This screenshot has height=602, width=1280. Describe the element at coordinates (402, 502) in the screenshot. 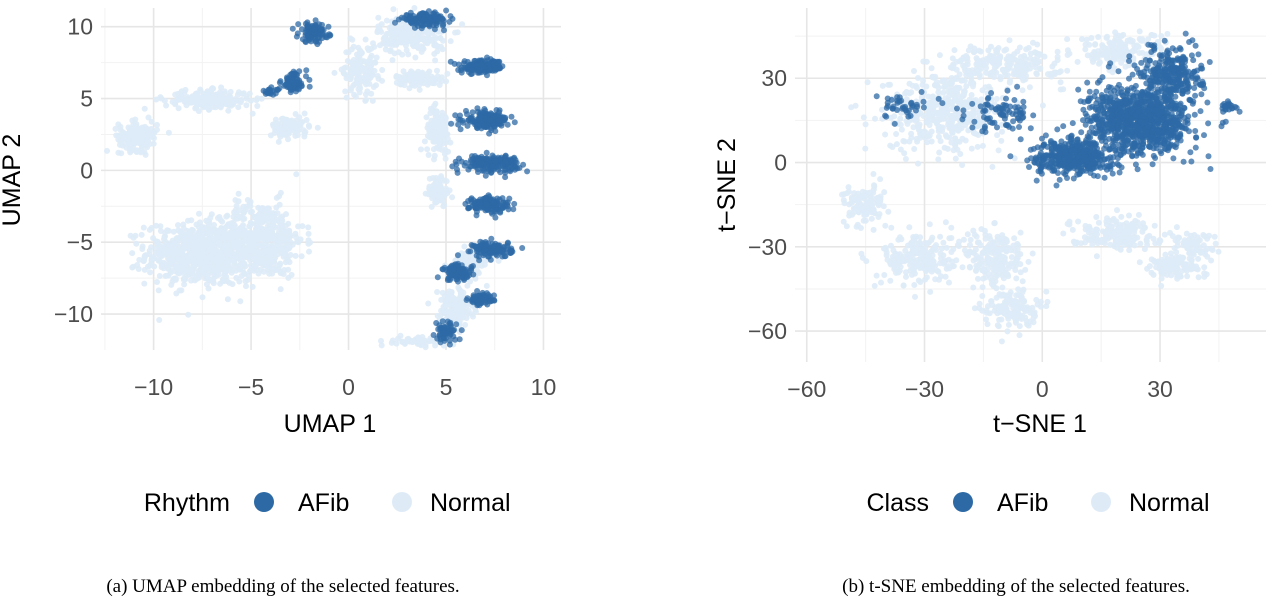

I see `legend-swatch-normal` at that location.